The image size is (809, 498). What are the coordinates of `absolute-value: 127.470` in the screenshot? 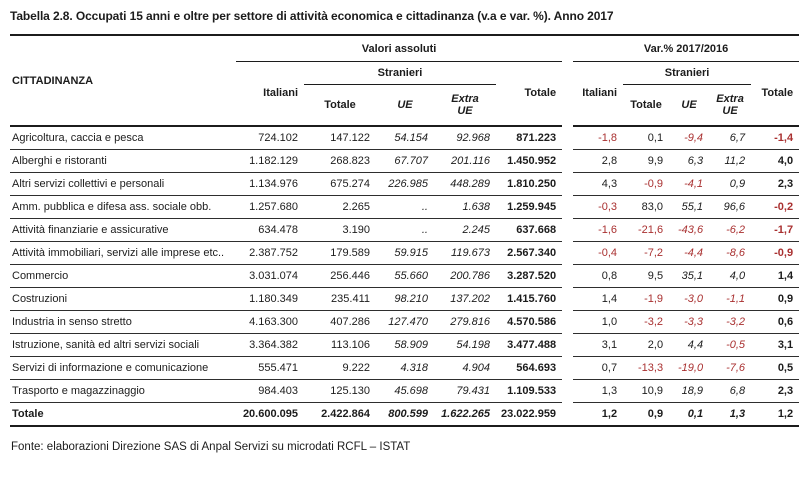 It's located at (405, 322).